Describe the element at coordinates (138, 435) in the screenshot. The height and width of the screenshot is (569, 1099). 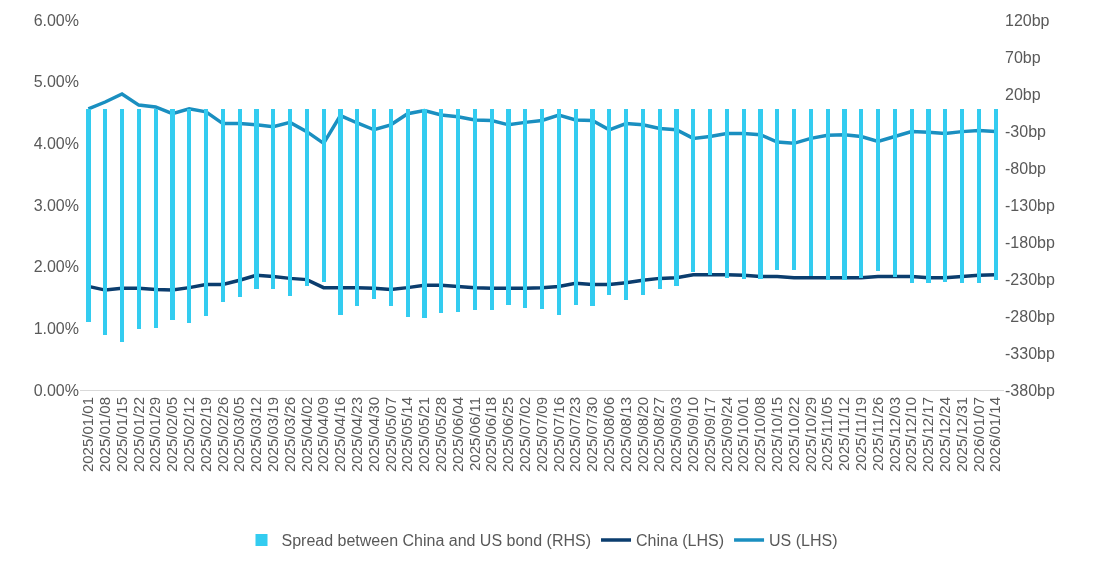
I see `x-tick-label: 2025/01/22` at that location.